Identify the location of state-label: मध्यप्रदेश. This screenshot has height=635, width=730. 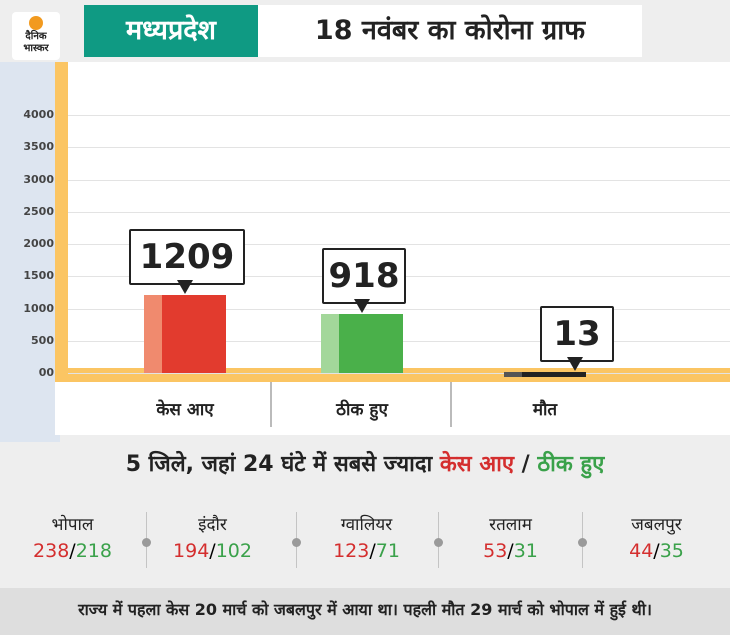
(171, 31).